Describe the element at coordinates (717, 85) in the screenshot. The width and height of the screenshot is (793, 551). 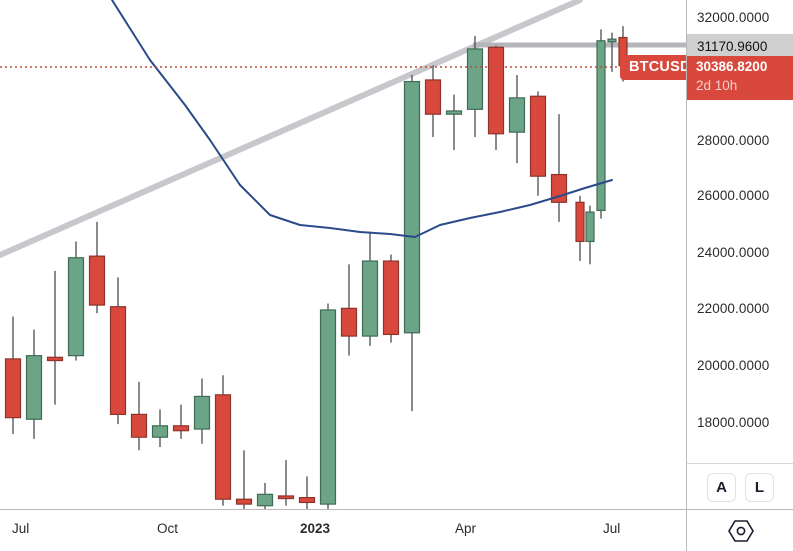
I see `bar-countdown: 2d 10h` at that location.